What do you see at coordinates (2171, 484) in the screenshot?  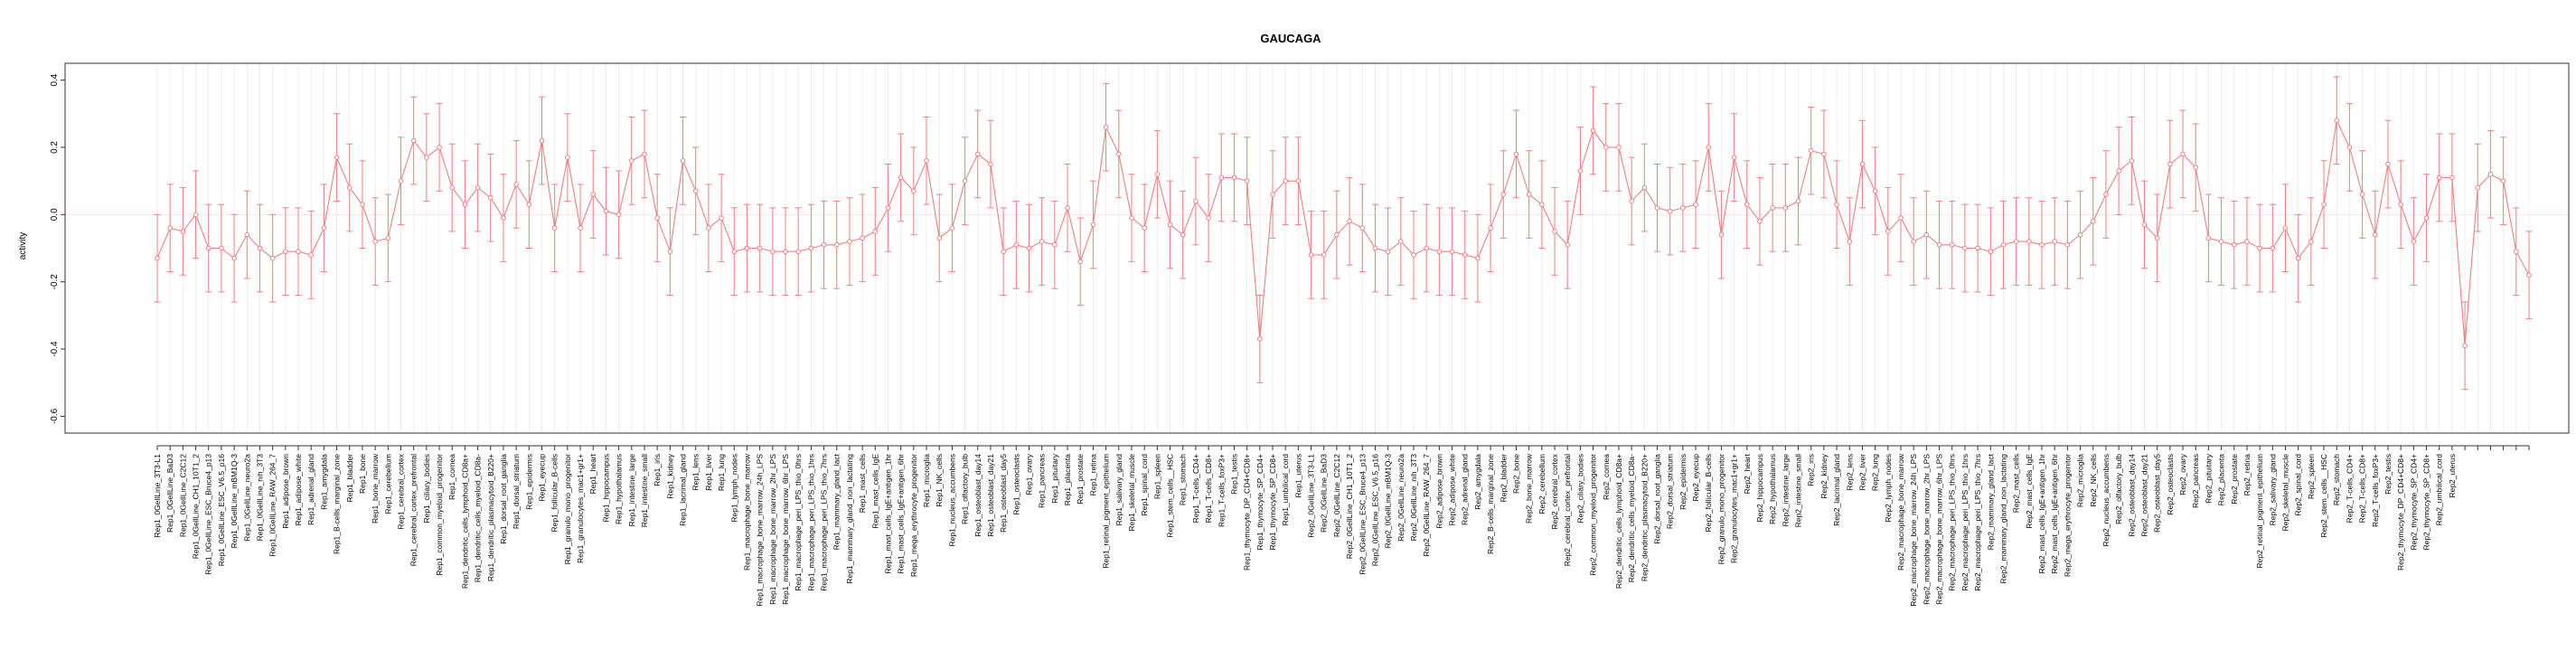 I see `x-tick-label: Rep2_osteoclasts` at bounding box center [2171, 484].